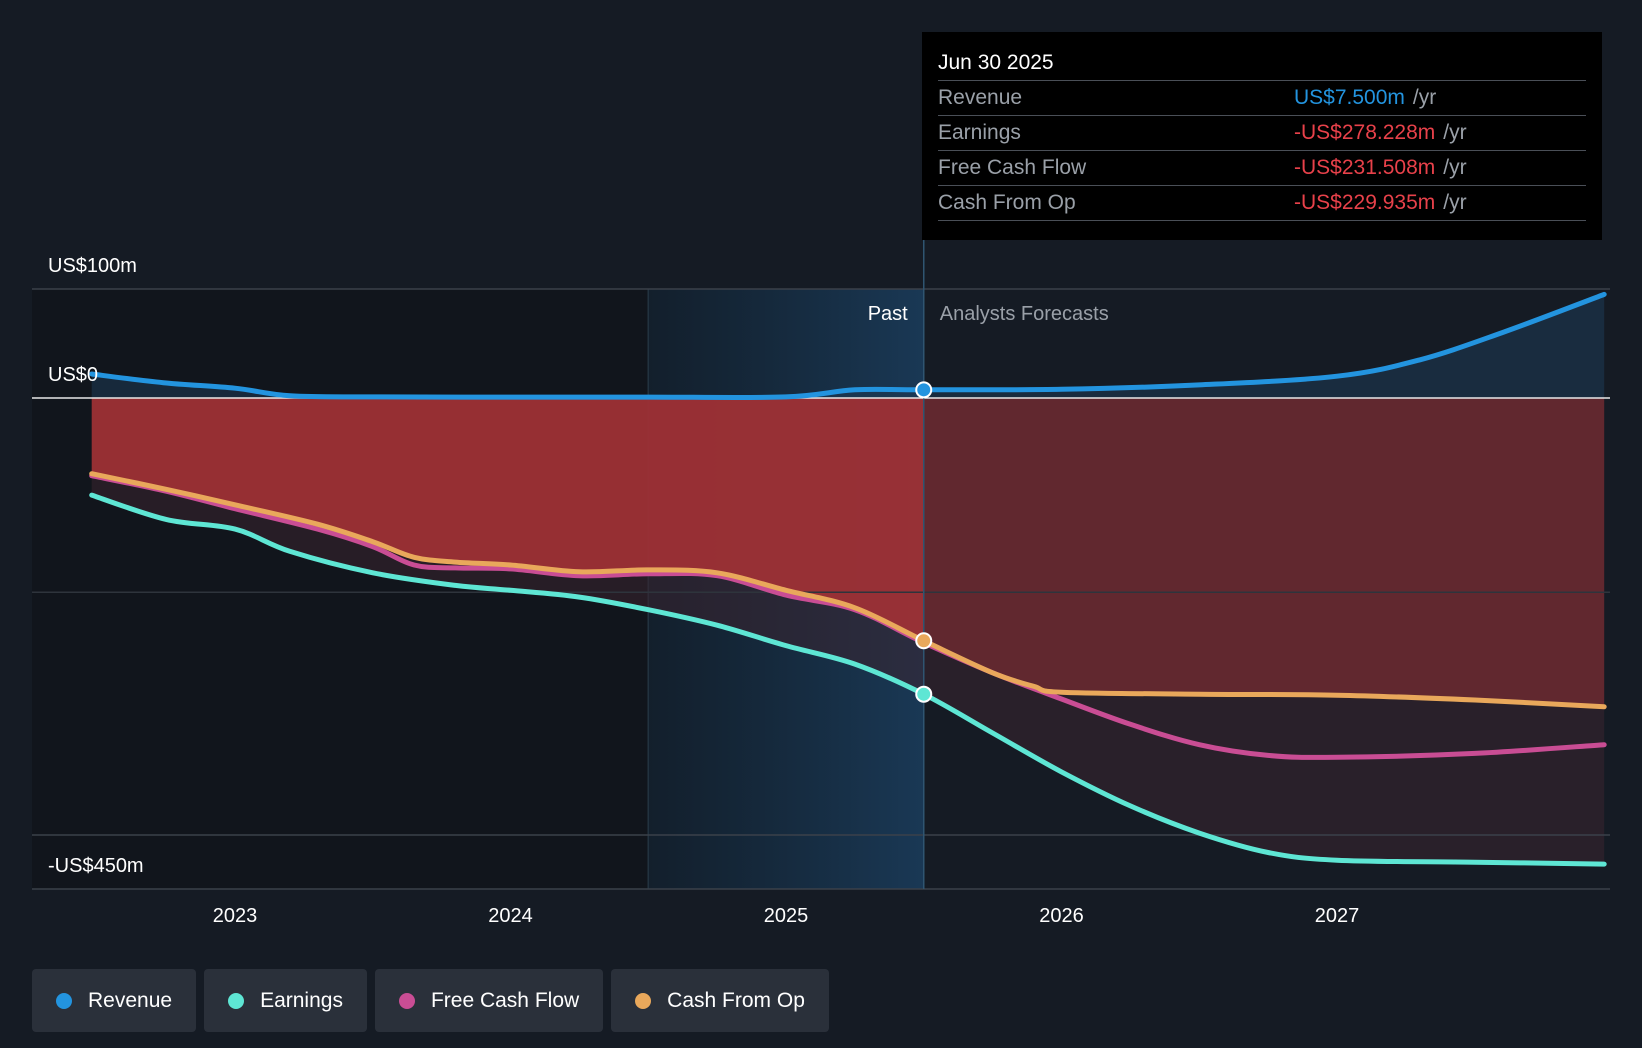 The height and width of the screenshot is (1048, 1642). I want to click on legend-item-revenue: Revenue, so click(114, 1000).